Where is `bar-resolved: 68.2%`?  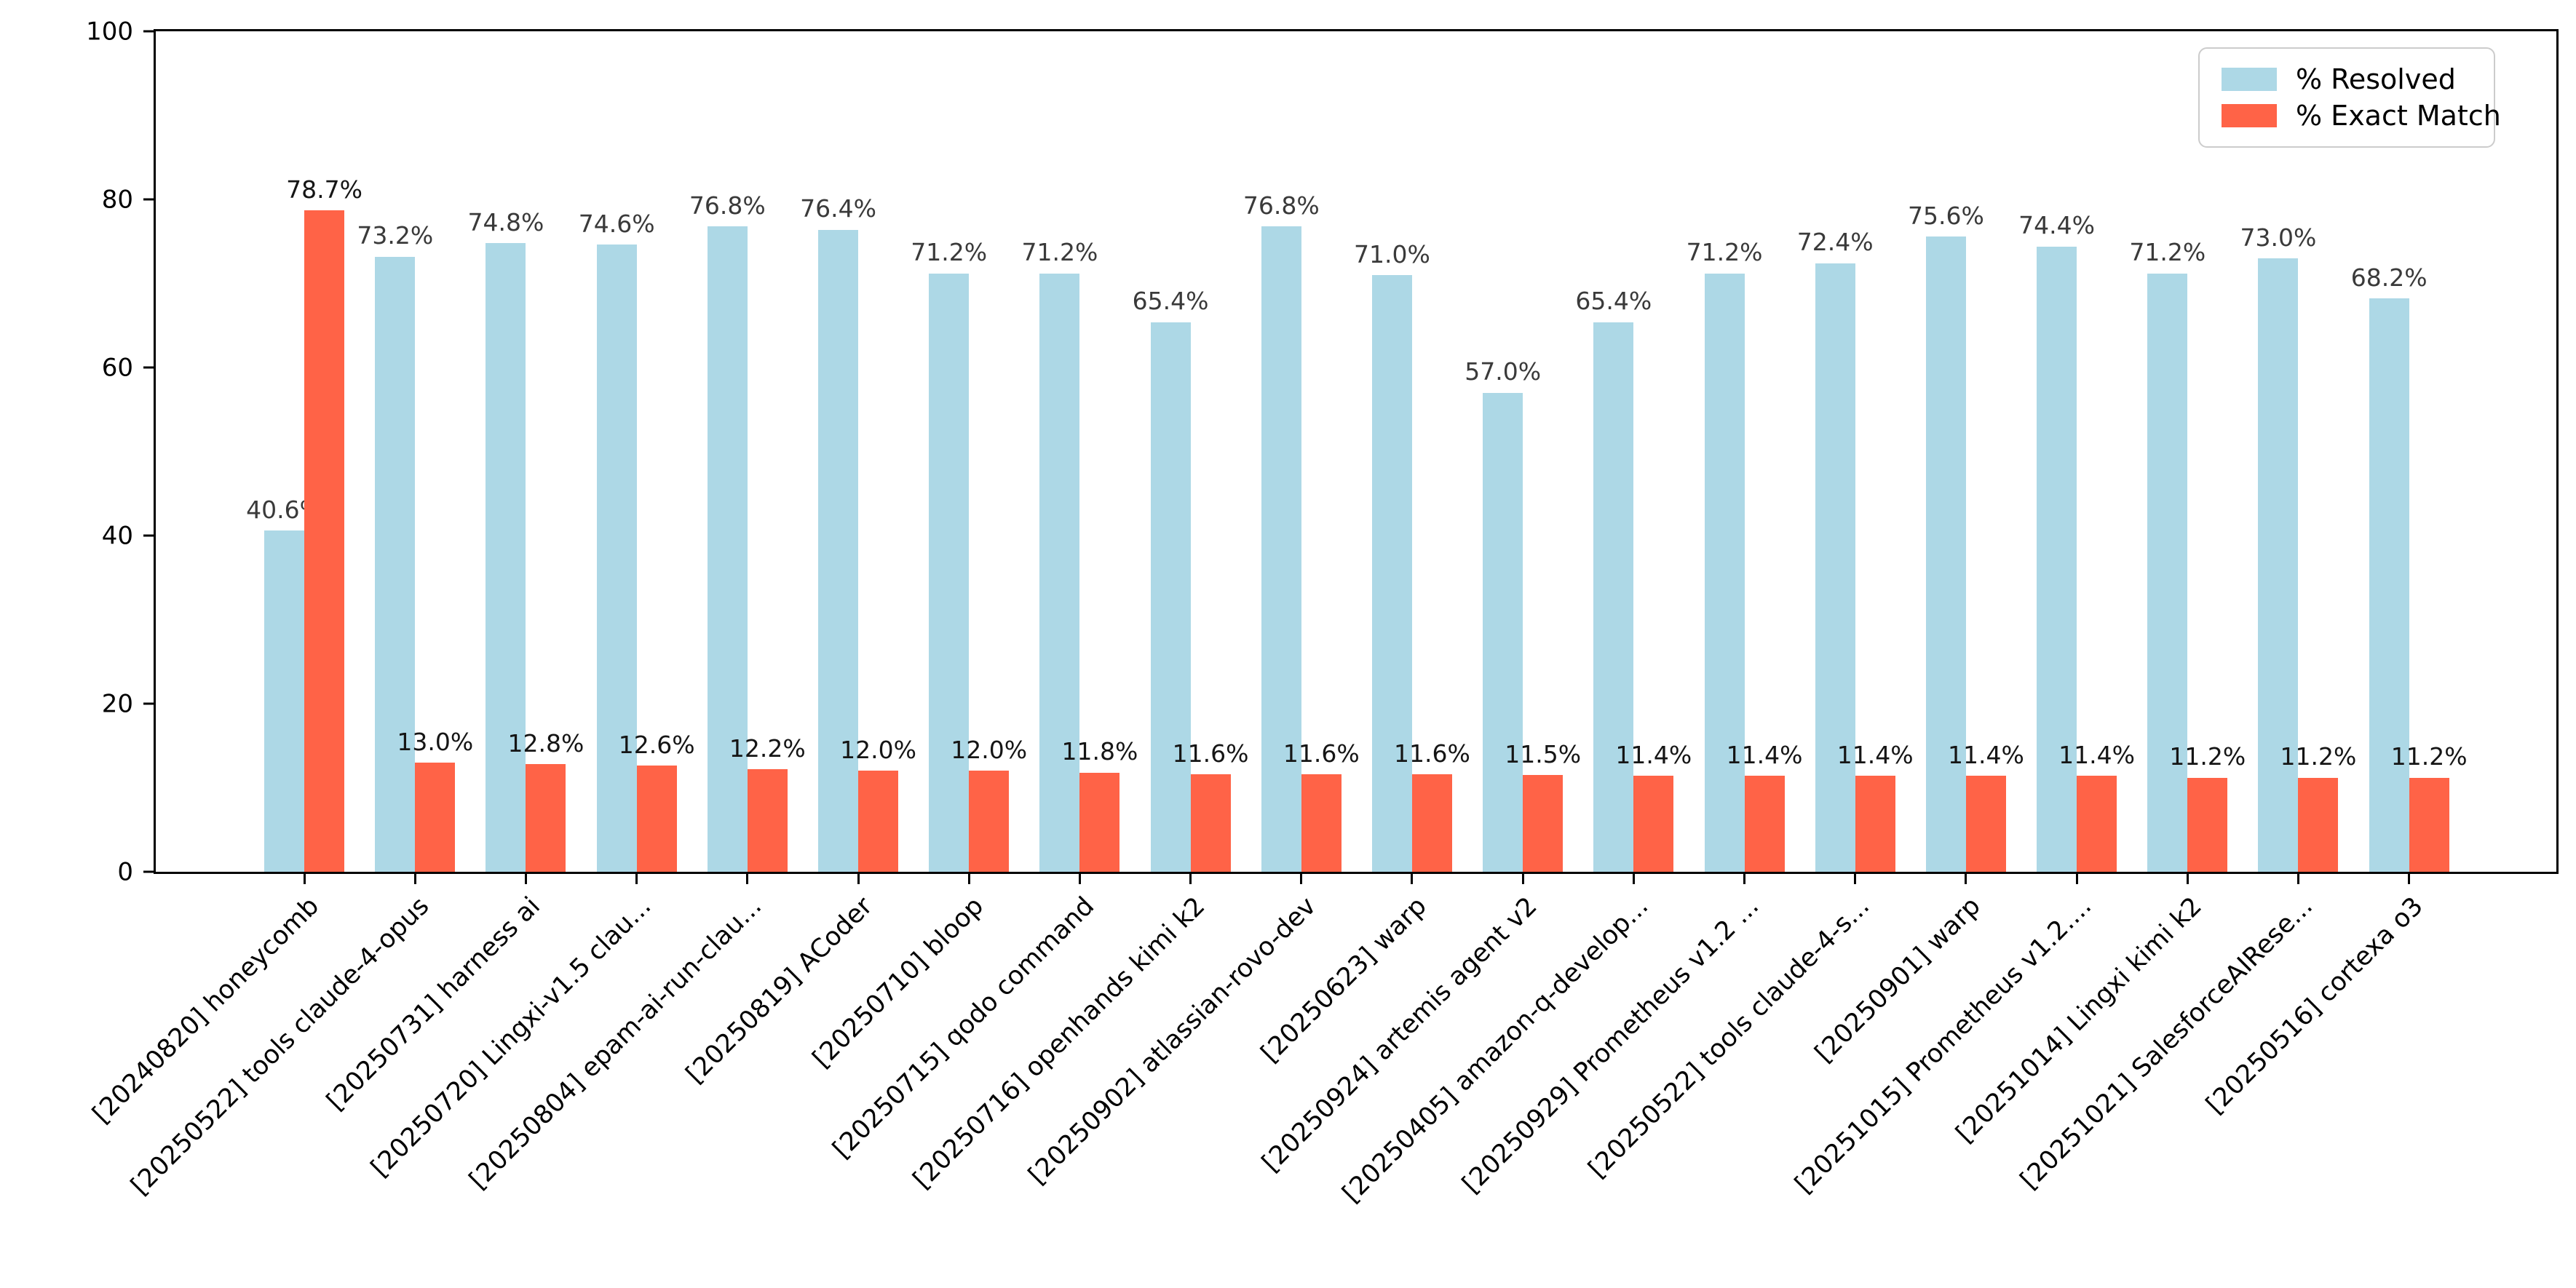
bar-resolved: 68.2% is located at coordinates (2389, 568).